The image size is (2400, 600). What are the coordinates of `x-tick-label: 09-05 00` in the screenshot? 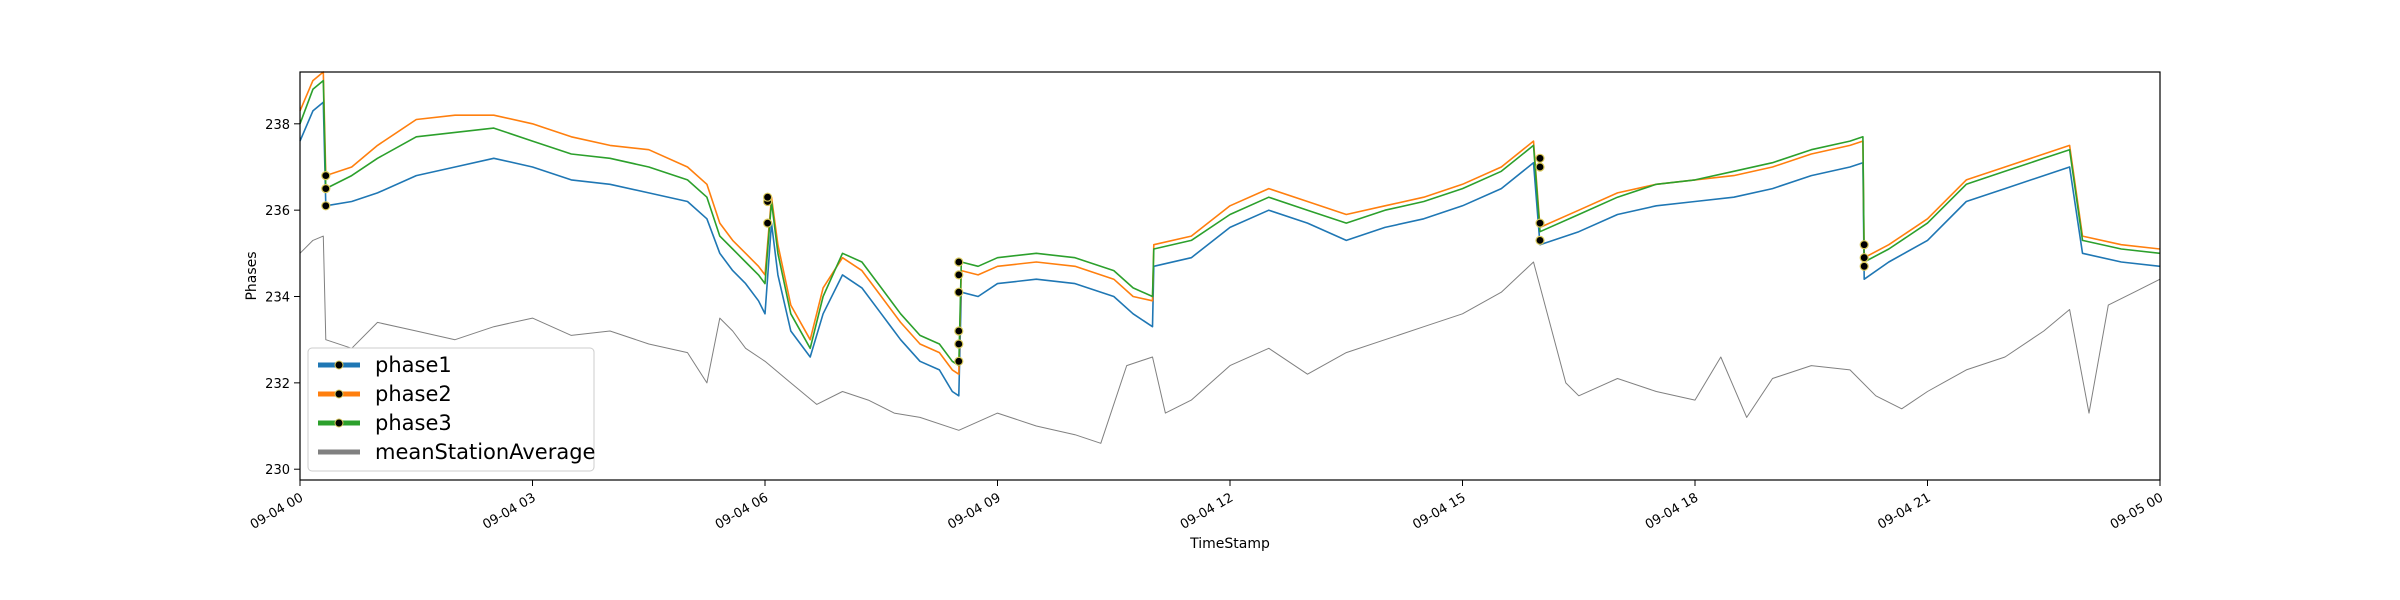 It's located at (2137, 511).